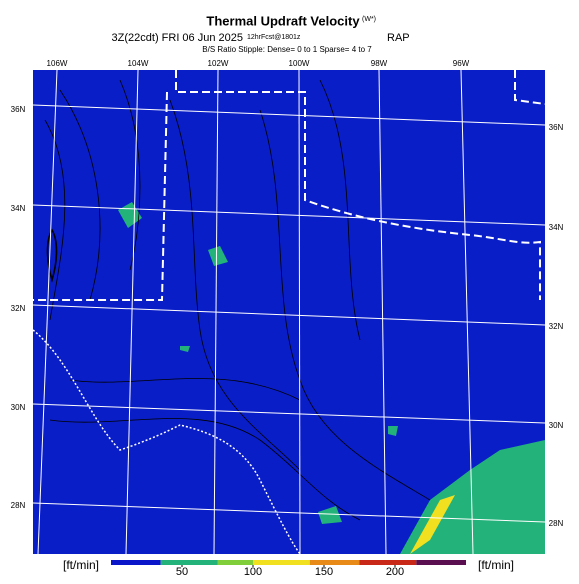  Describe the element at coordinates (182, 572) in the screenshot. I see `colorbar-tick-label: 50` at that location.